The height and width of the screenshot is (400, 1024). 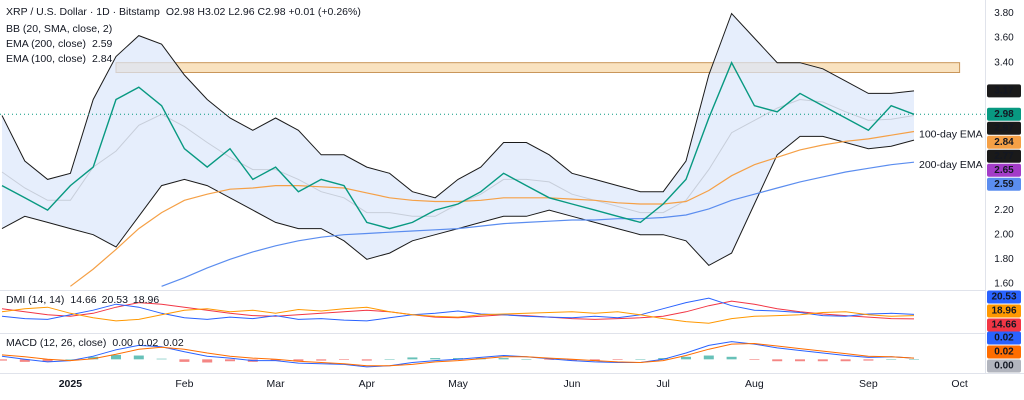 I want to click on value-tag-label: 20.53, so click(x=1003, y=297).